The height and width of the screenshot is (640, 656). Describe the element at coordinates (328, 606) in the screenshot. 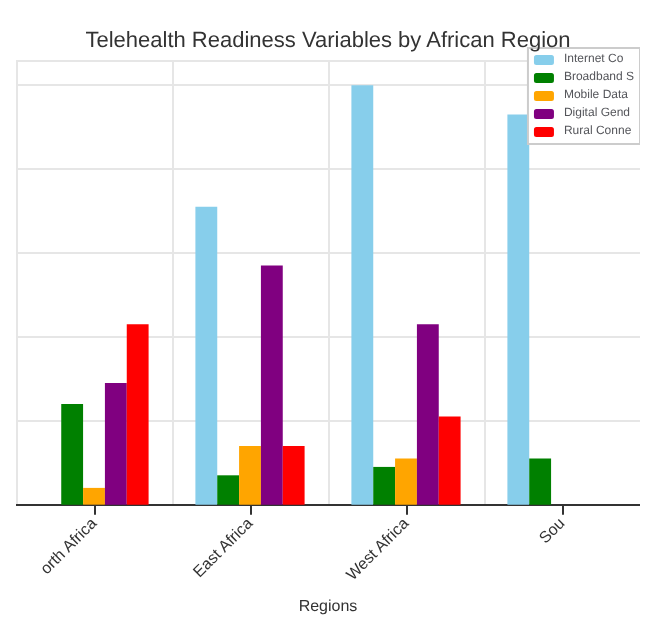

I see `x-axis-title: Regions` at that location.